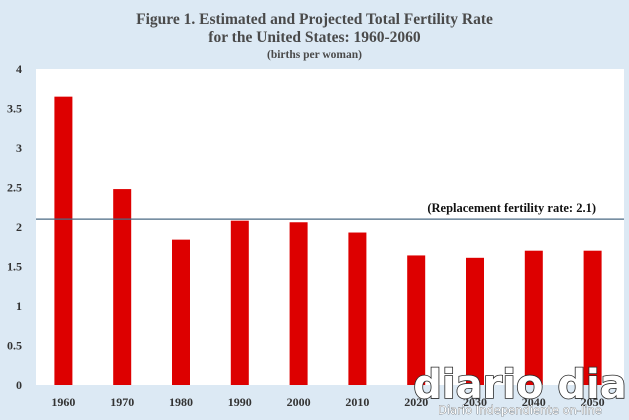 The height and width of the screenshot is (420, 629). What do you see at coordinates (19, 227) in the screenshot?
I see `y-tick-label: 2` at bounding box center [19, 227].